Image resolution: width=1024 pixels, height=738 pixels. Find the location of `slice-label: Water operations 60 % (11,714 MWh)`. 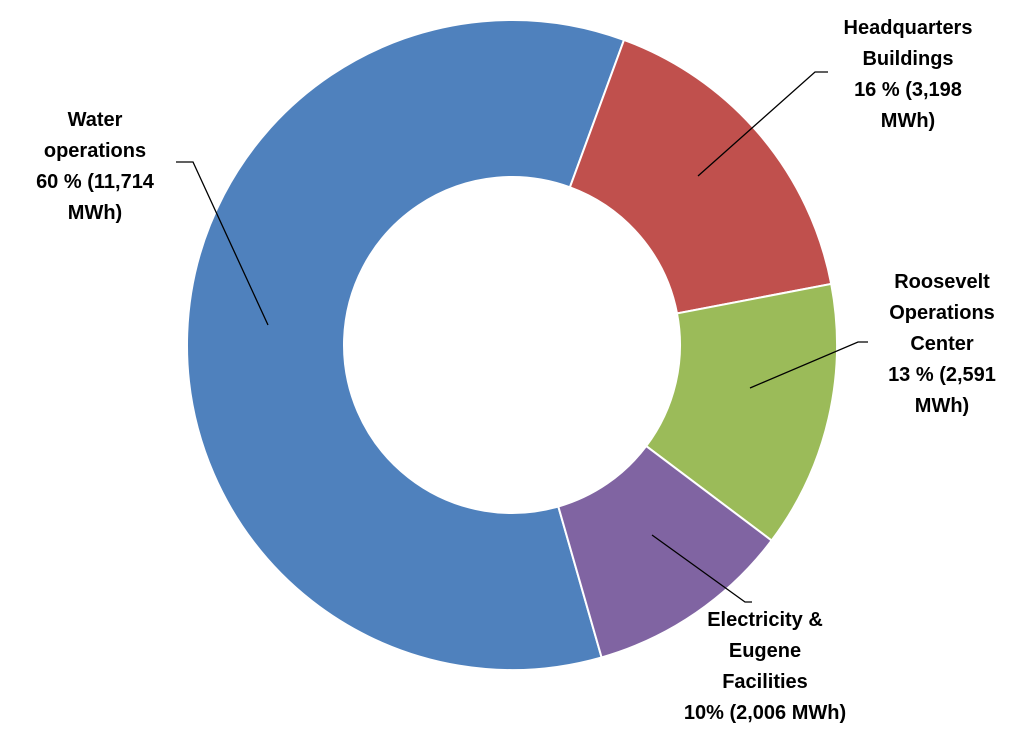

slice-label: Water operations 60 % (11,714 MWh) is located at coordinates (95, 167).